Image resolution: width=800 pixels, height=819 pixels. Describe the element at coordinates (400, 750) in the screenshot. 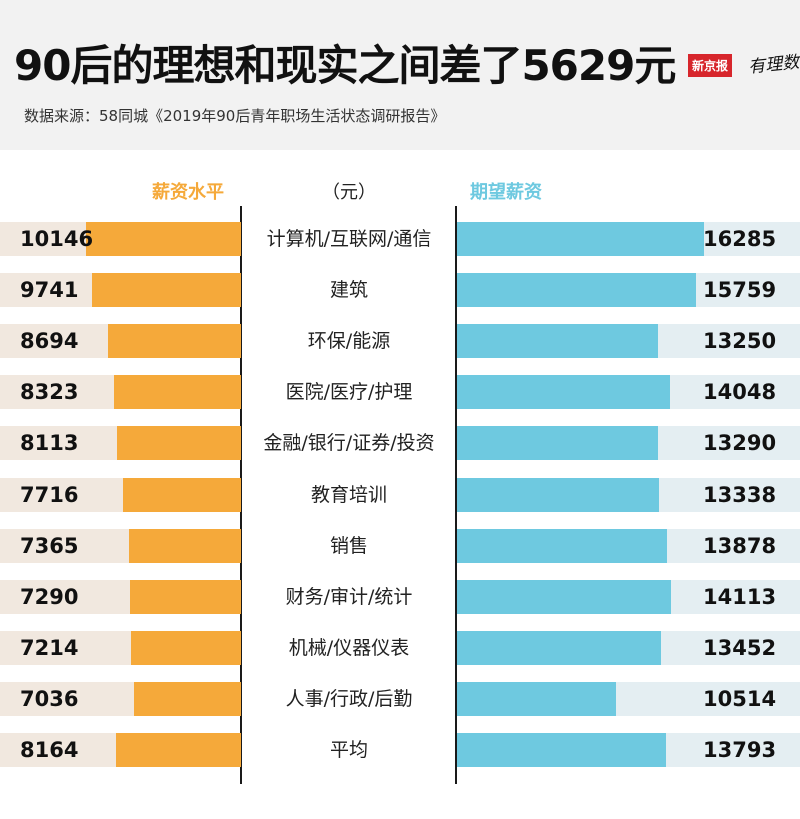

I see `chart-row: 8164 平均 13793` at that location.